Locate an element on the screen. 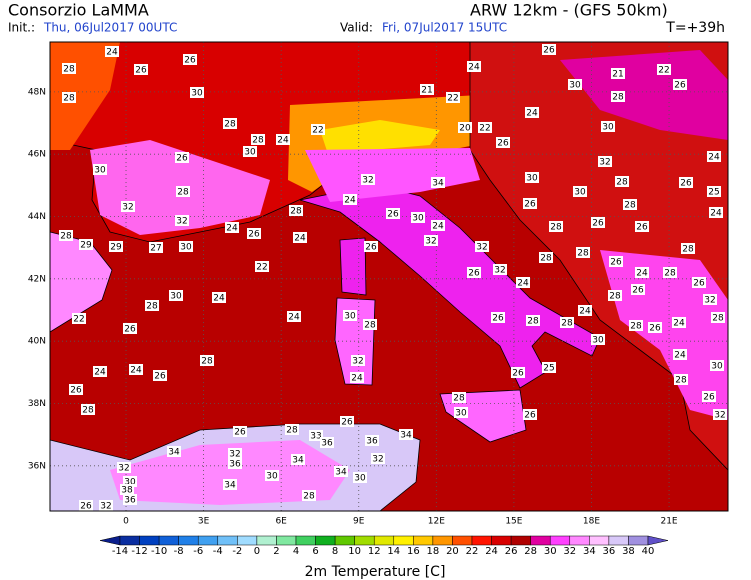 The width and height of the screenshot is (751, 580). colorbar-tick-label: 14 is located at coordinates (393, 551).